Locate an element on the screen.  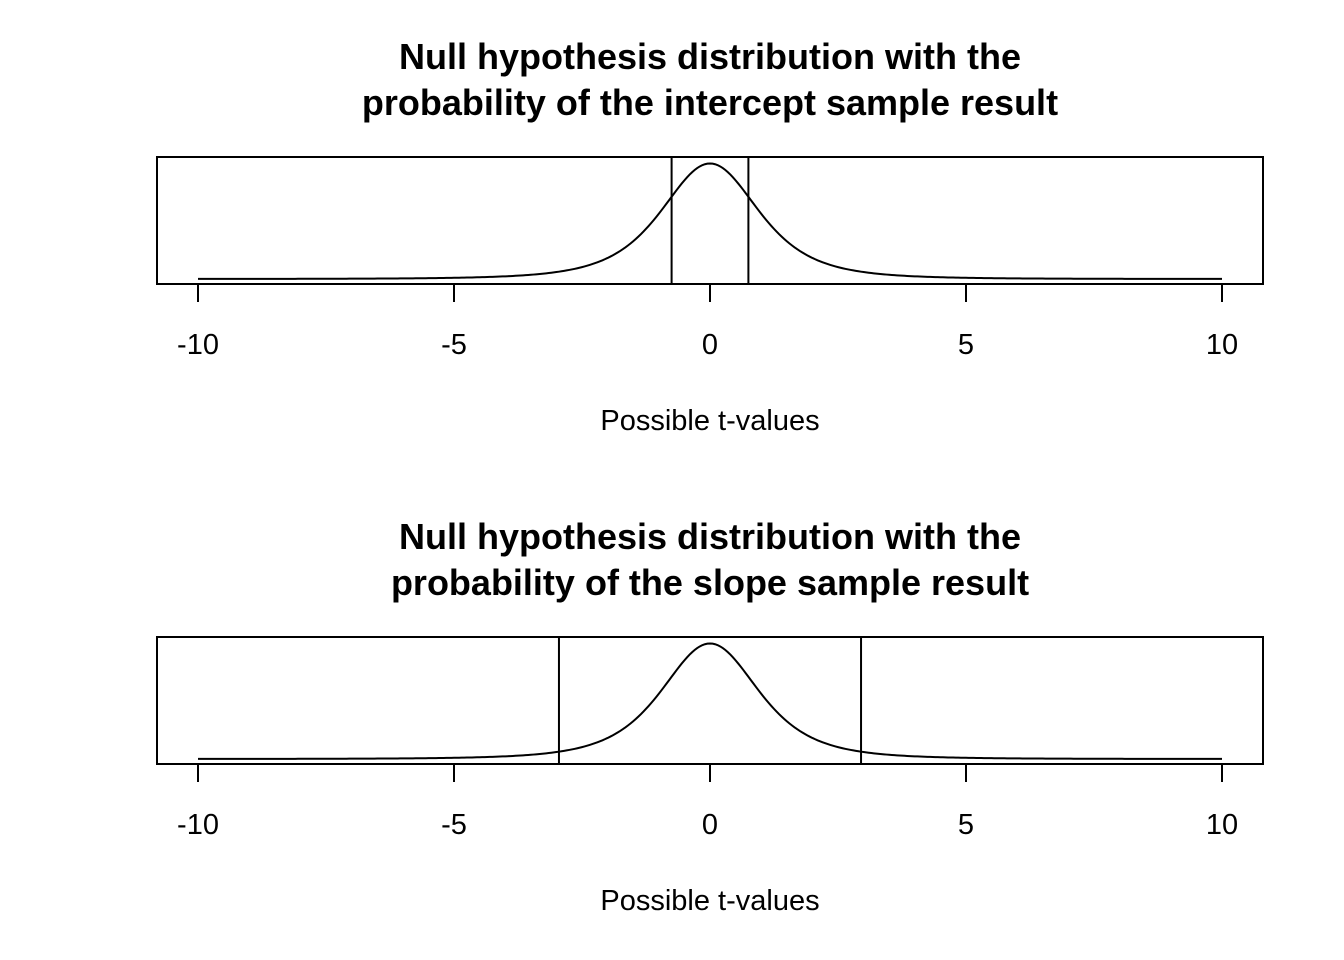
panel-1-title-line-1: Null hypothesis distribution with the is located at coordinates (710, 56).